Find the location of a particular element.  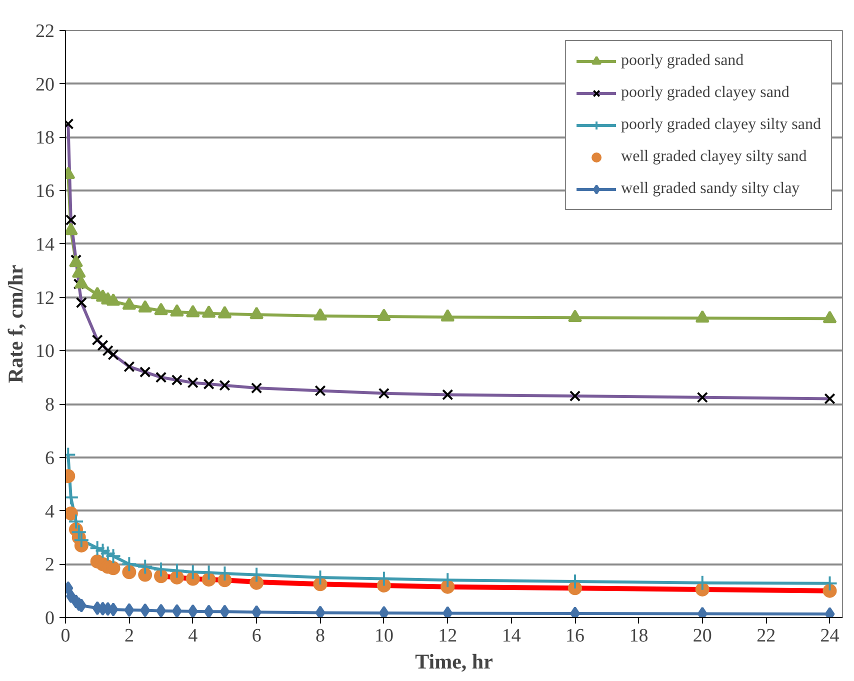

x-tick-label: 16 is located at coordinates (575, 636).